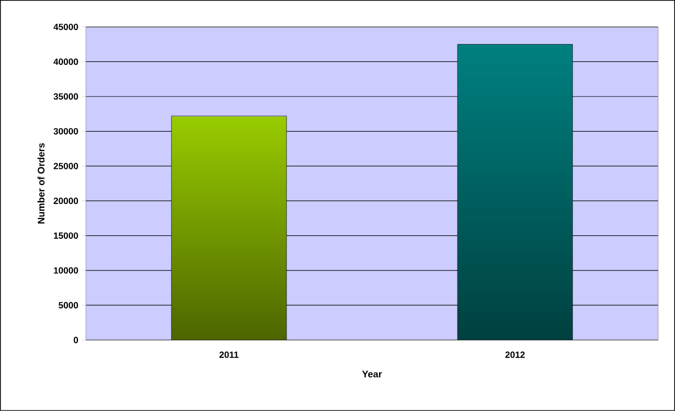 The image size is (675, 411). What do you see at coordinates (41, 183) in the screenshot?
I see `y-axis-title: Number of Orders` at bounding box center [41, 183].